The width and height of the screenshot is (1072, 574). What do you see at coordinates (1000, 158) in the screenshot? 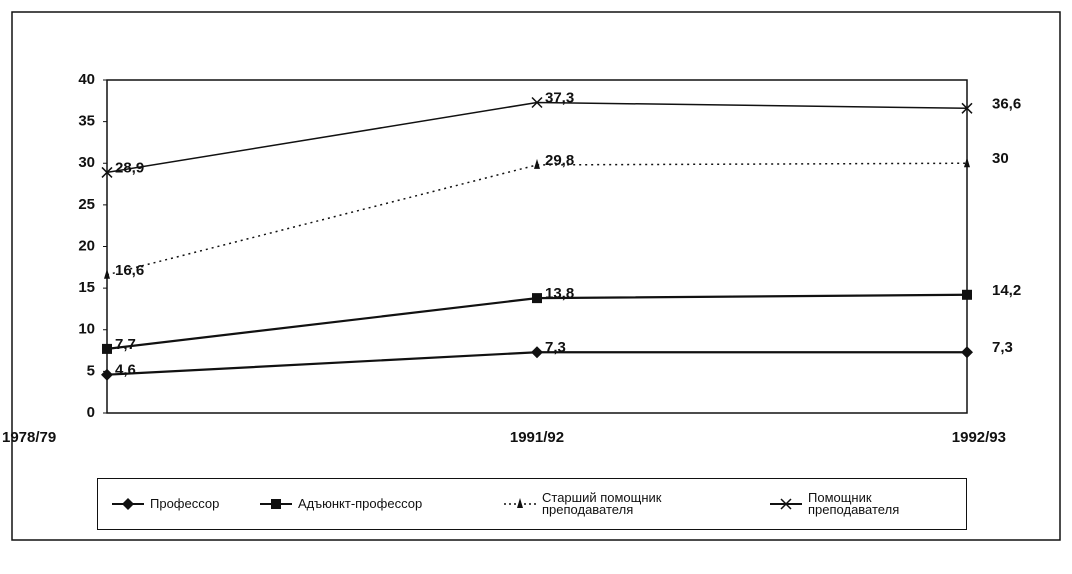
I see `data-label: 30` at bounding box center [1000, 158].